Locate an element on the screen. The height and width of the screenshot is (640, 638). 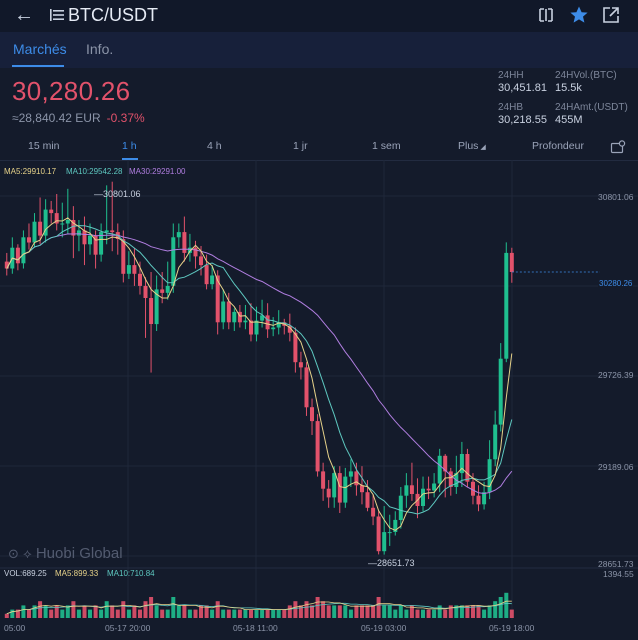
stat-24h-amount-label: 24HAmt.(USDT) is located at coordinates (591, 107).